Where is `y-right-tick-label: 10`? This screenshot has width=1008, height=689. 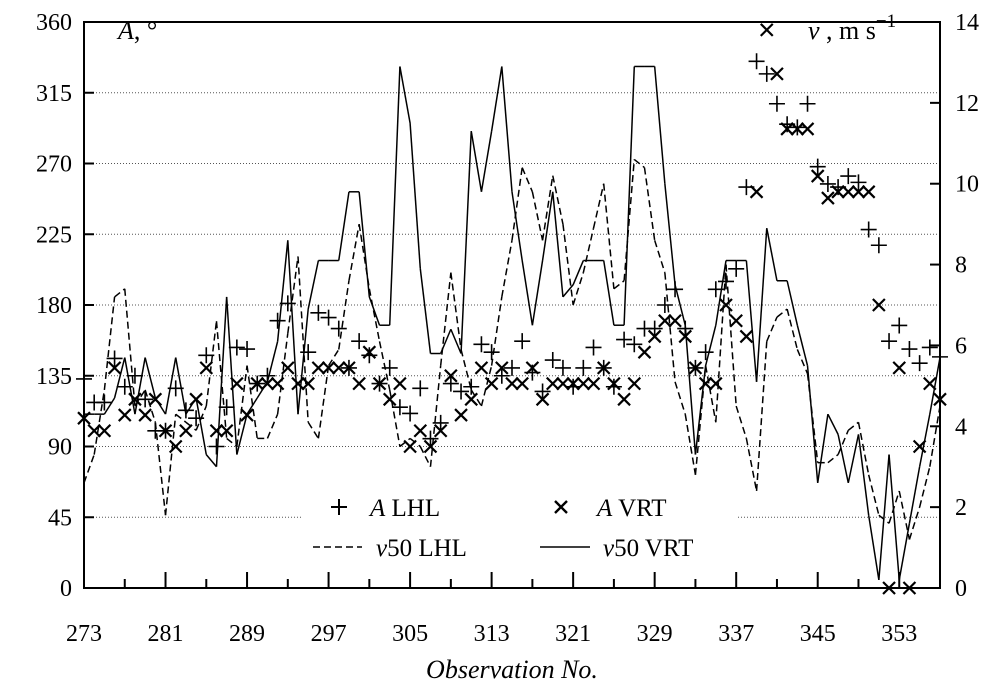
y-right-tick-label: 10 is located at coordinates (967, 185).